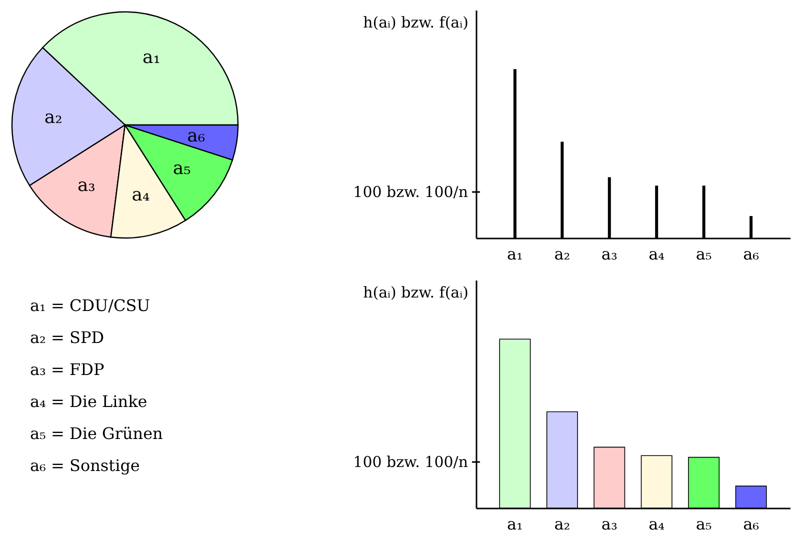 The image size is (796, 533). What do you see at coordinates (91, 306) in the screenshot?
I see `text: a₁ = CDU/CSU` at bounding box center [91, 306].